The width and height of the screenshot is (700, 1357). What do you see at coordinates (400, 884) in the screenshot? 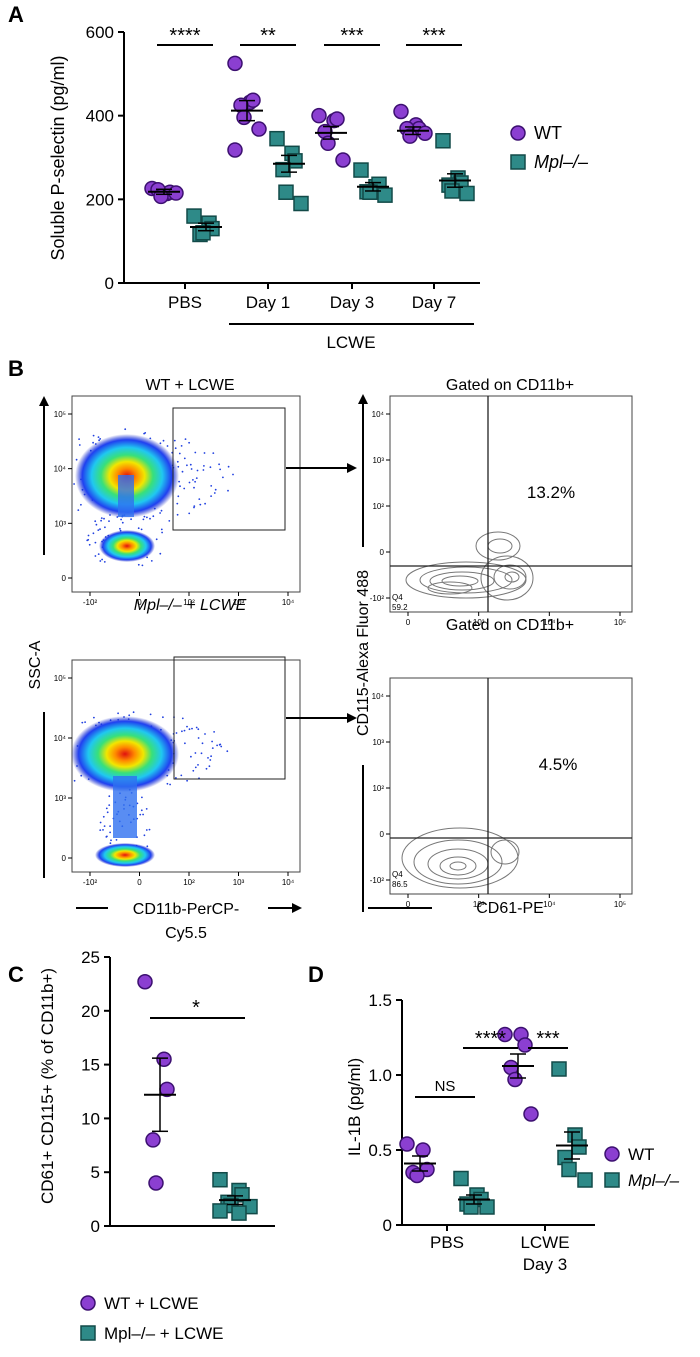
I see `q4-value-bottom: 86.5` at bounding box center [400, 884].